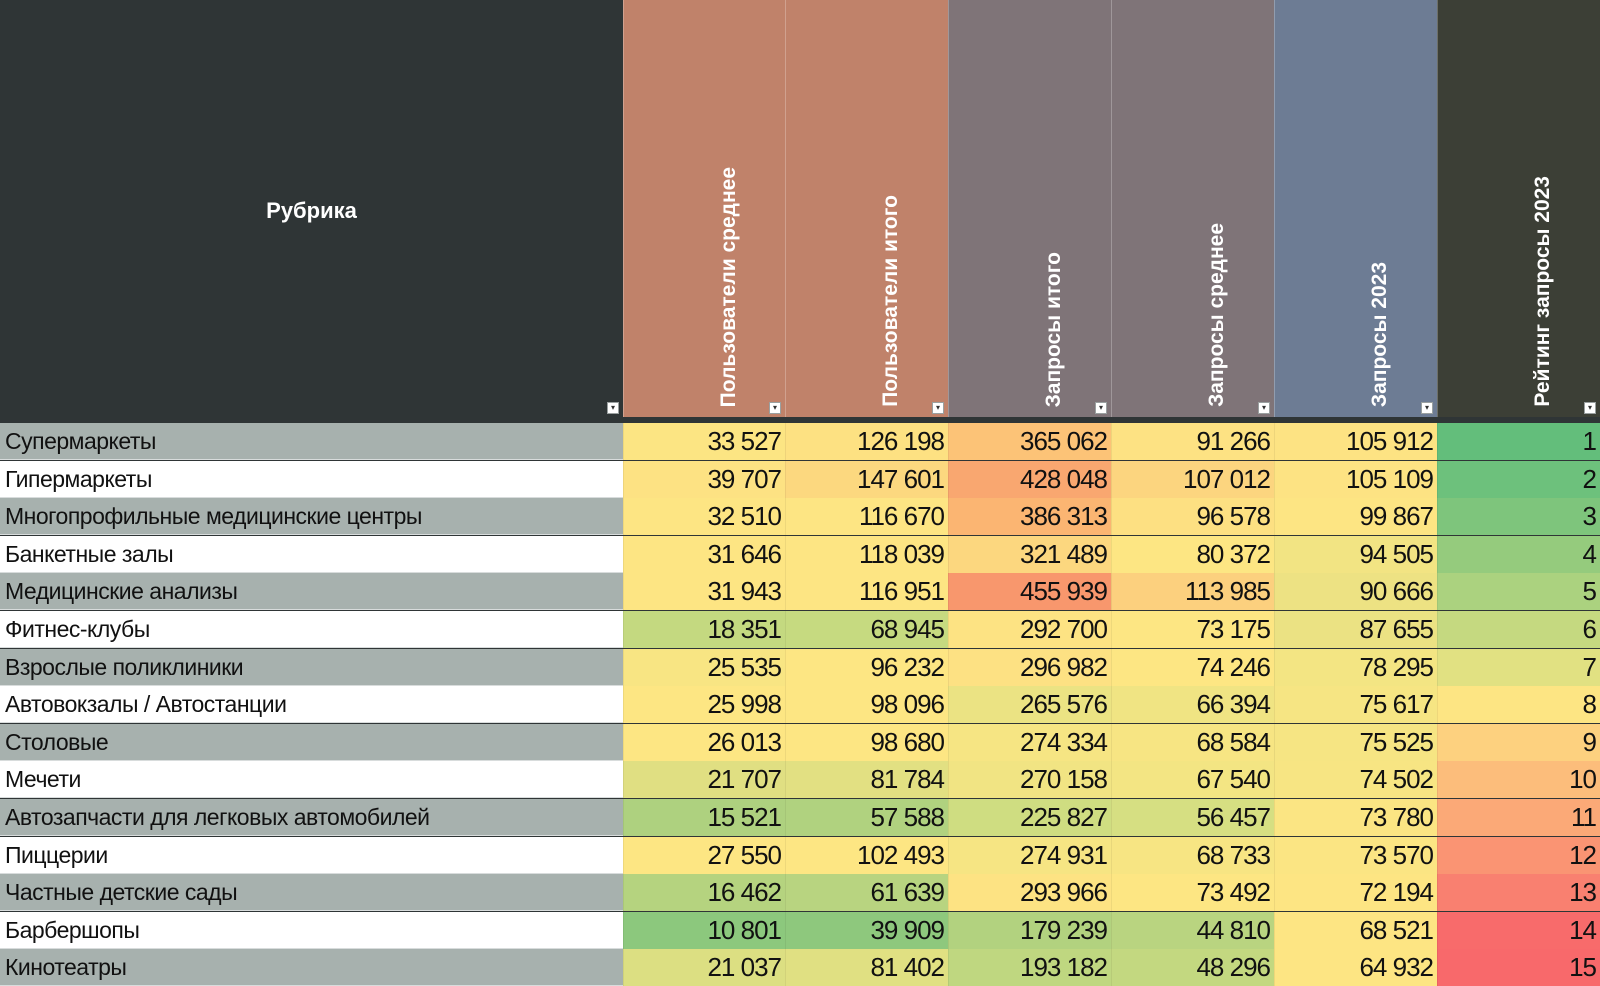  I want to click on cell-users_avg: 16 462, so click(704, 893).